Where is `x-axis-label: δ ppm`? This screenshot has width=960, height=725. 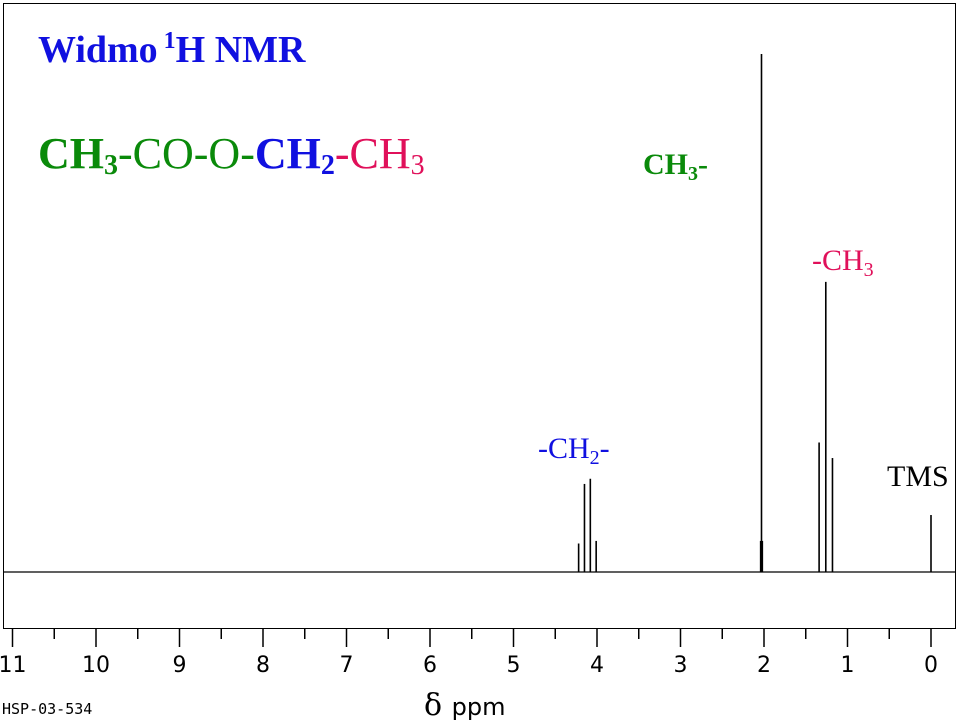 x-axis-label: δ ppm is located at coordinates (464, 705).